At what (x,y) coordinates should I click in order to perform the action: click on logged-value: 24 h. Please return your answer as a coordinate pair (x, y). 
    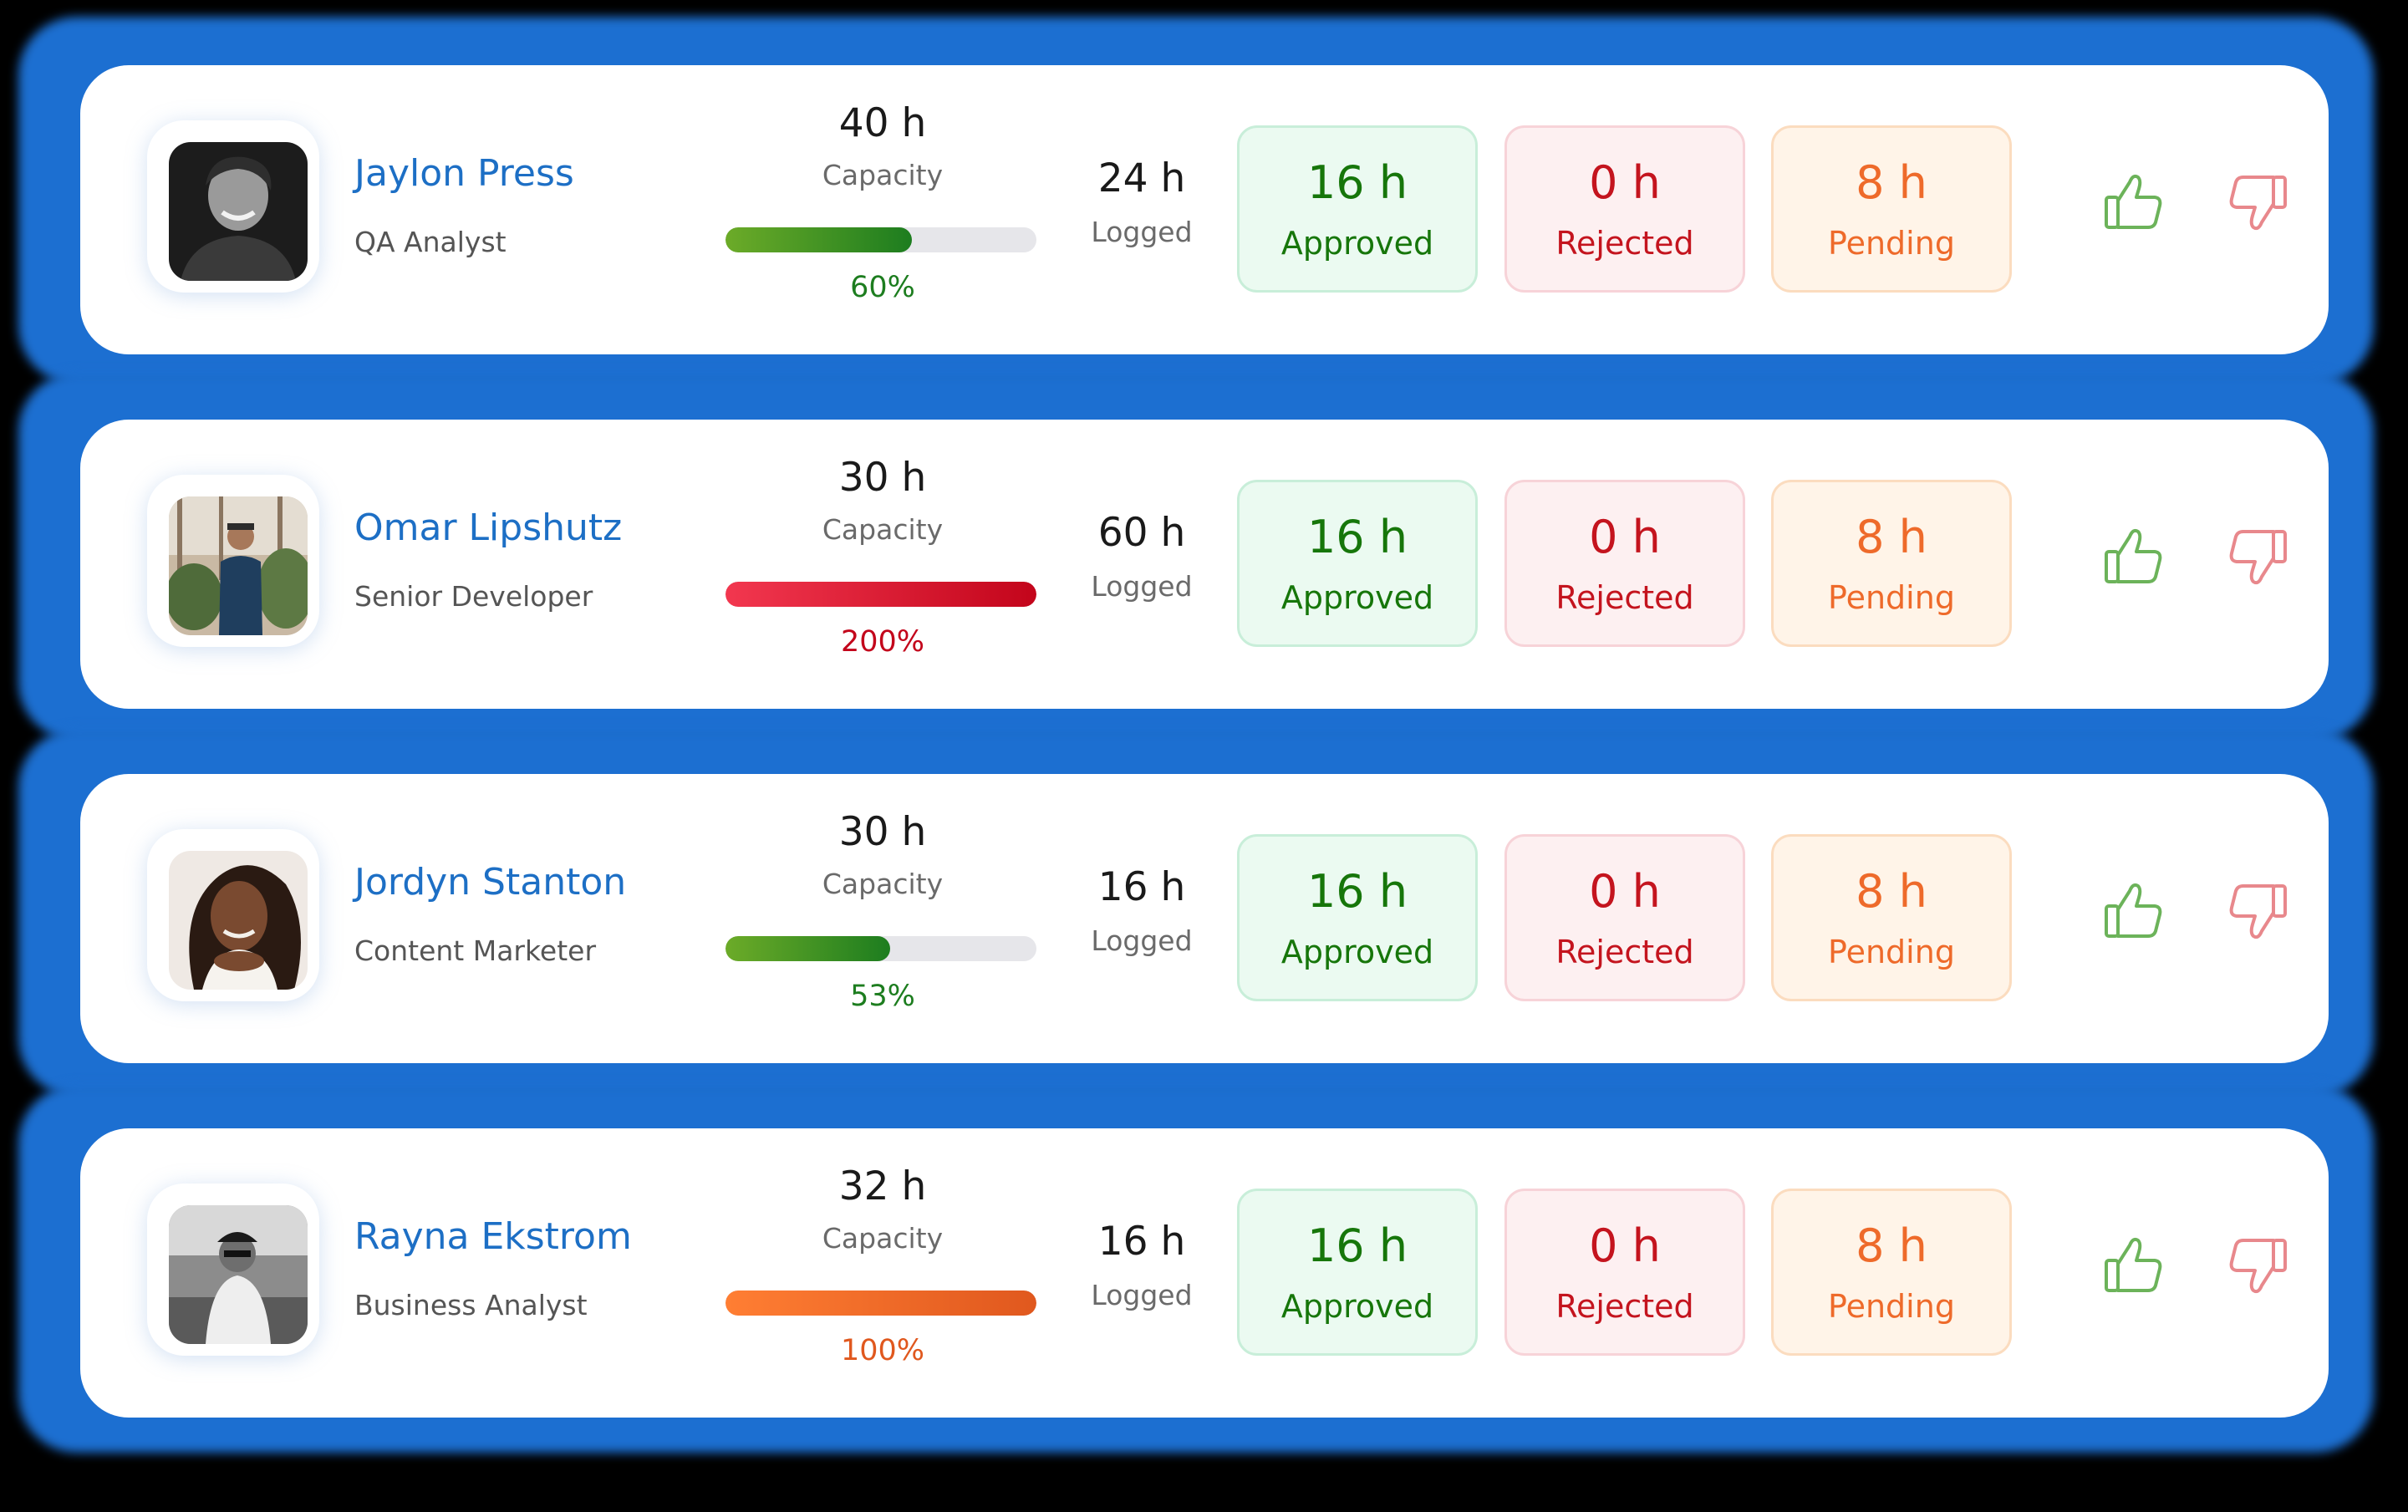
    Looking at the image, I should click on (1141, 178).